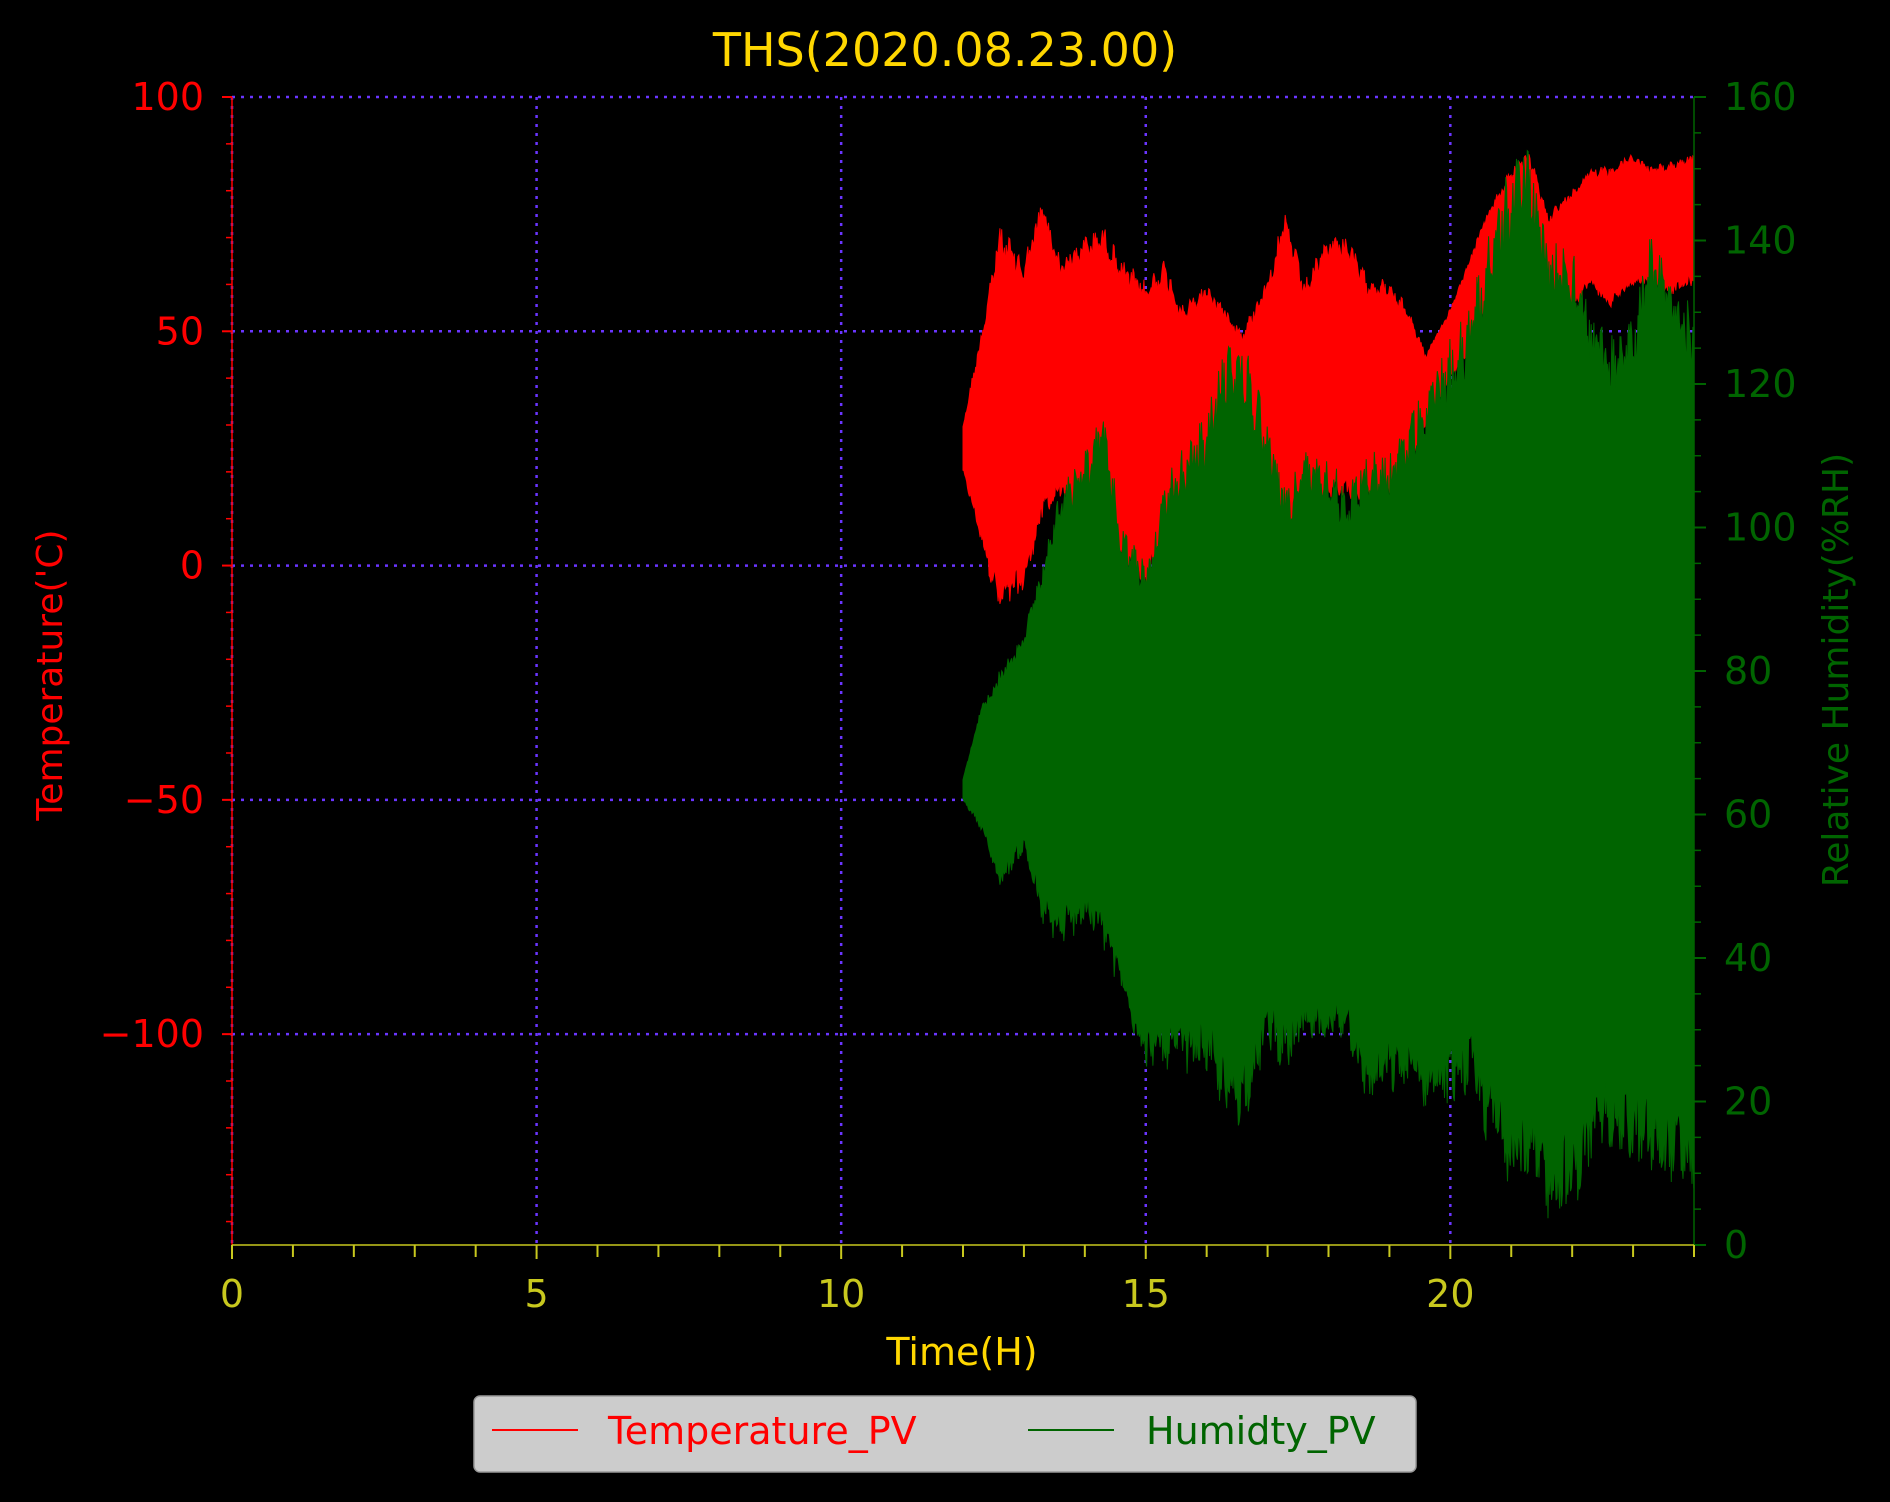 This screenshot has height=1502, width=1890. What do you see at coordinates (762, 1431) in the screenshot?
I see `legend-temperature-label: Temperature_PV` at bounding box center [762, 1431].